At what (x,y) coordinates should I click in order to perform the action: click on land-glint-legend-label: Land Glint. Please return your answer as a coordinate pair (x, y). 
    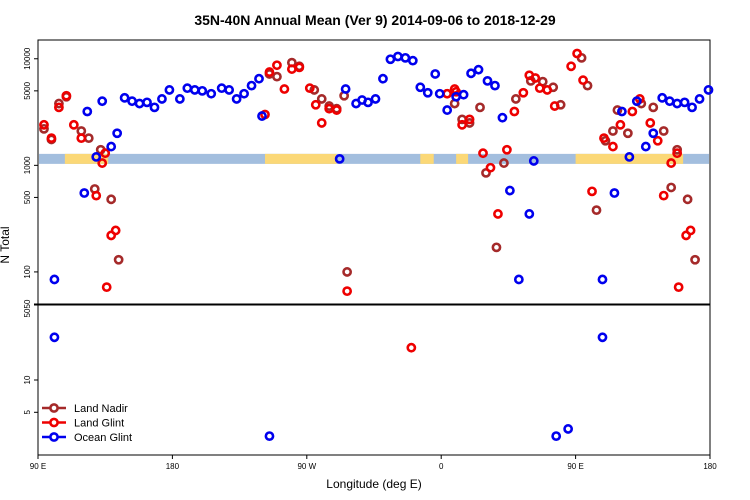
    Looking at the image, I should click on (99, 424).